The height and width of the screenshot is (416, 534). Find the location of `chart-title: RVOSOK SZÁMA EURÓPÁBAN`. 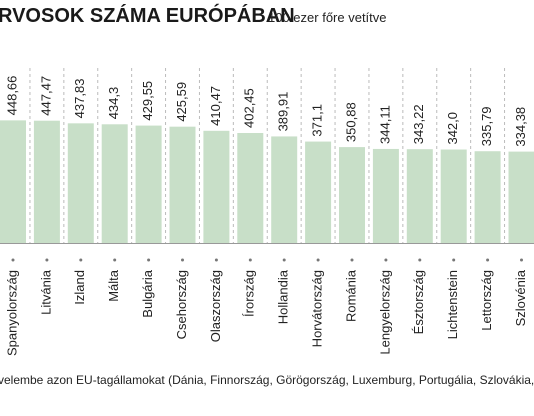

chart-title: RVOSOK SZÁMA EURÓPÁBAN is located at coordinates (147, 15).